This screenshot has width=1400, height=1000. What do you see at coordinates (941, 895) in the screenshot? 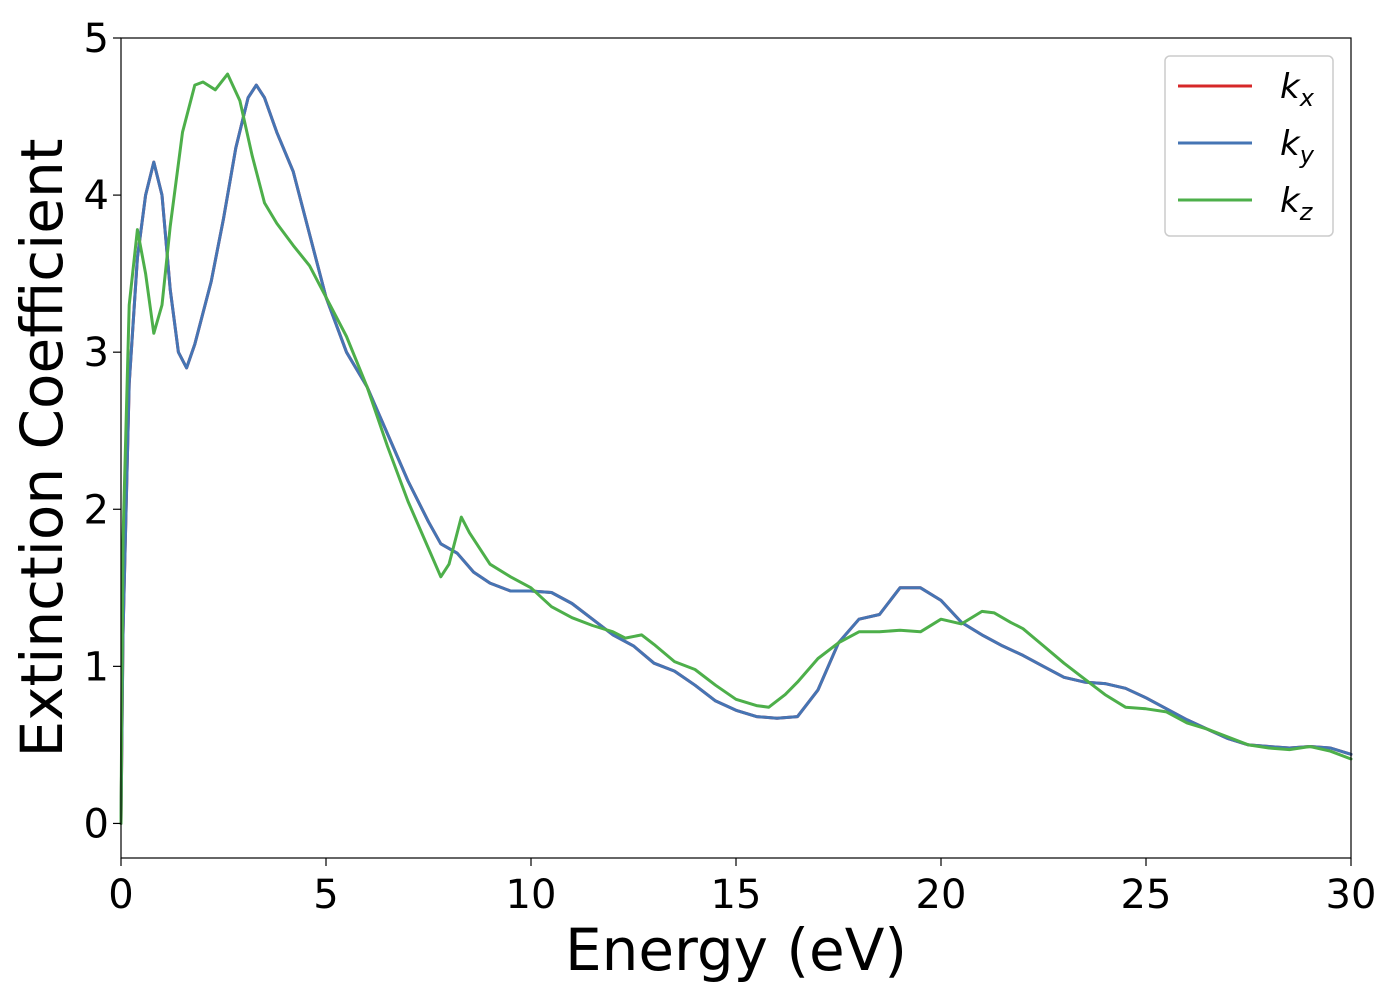
I see `x-tick-label: 20` at bounding box center [941, 895].